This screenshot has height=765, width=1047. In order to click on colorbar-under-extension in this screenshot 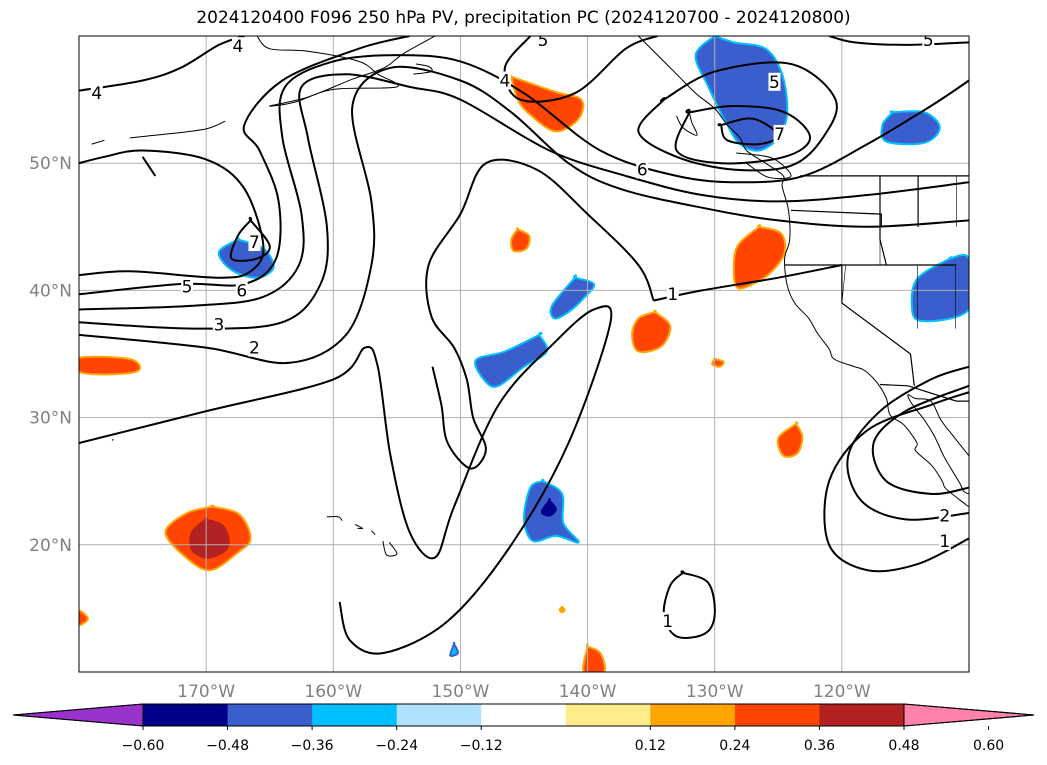, I will do `click(78, 715)`.